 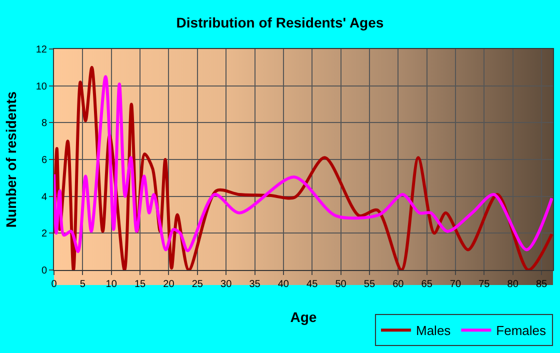 I want to click on x-tick-label: 80, so click(x=513, y=284).